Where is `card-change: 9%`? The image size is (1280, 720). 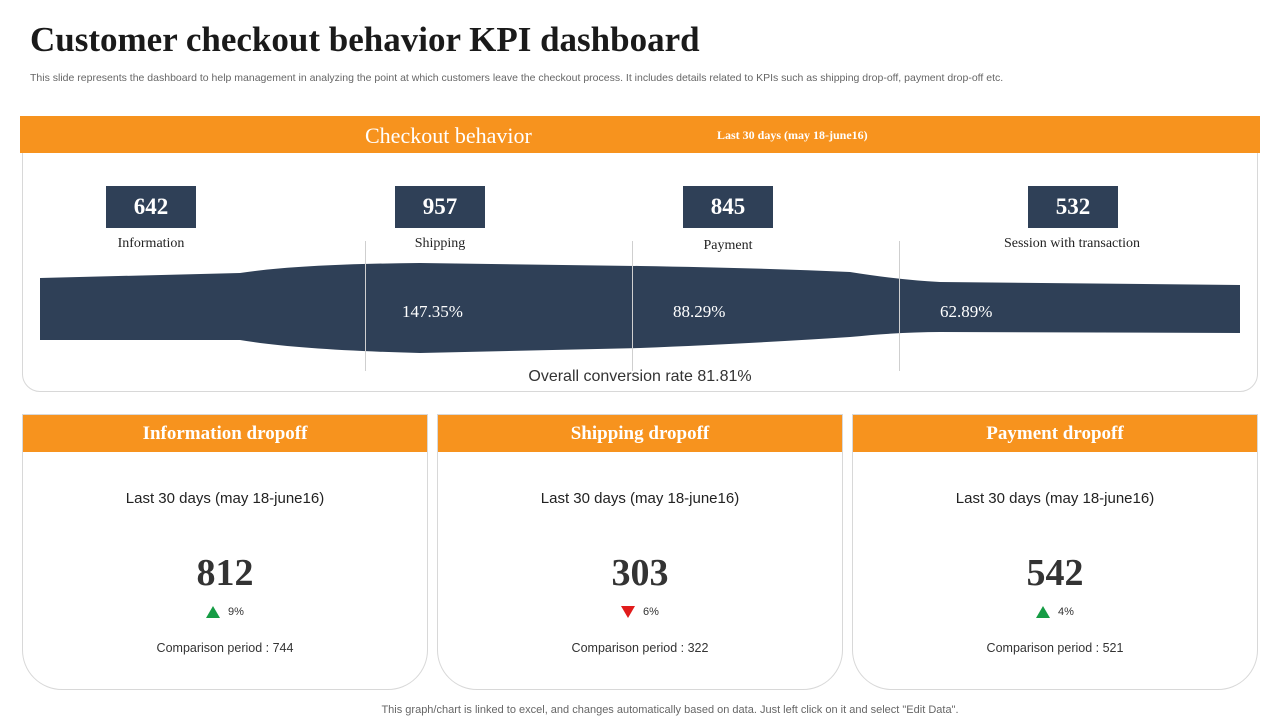
card-change: 9% is located at coordinates (225, 612).